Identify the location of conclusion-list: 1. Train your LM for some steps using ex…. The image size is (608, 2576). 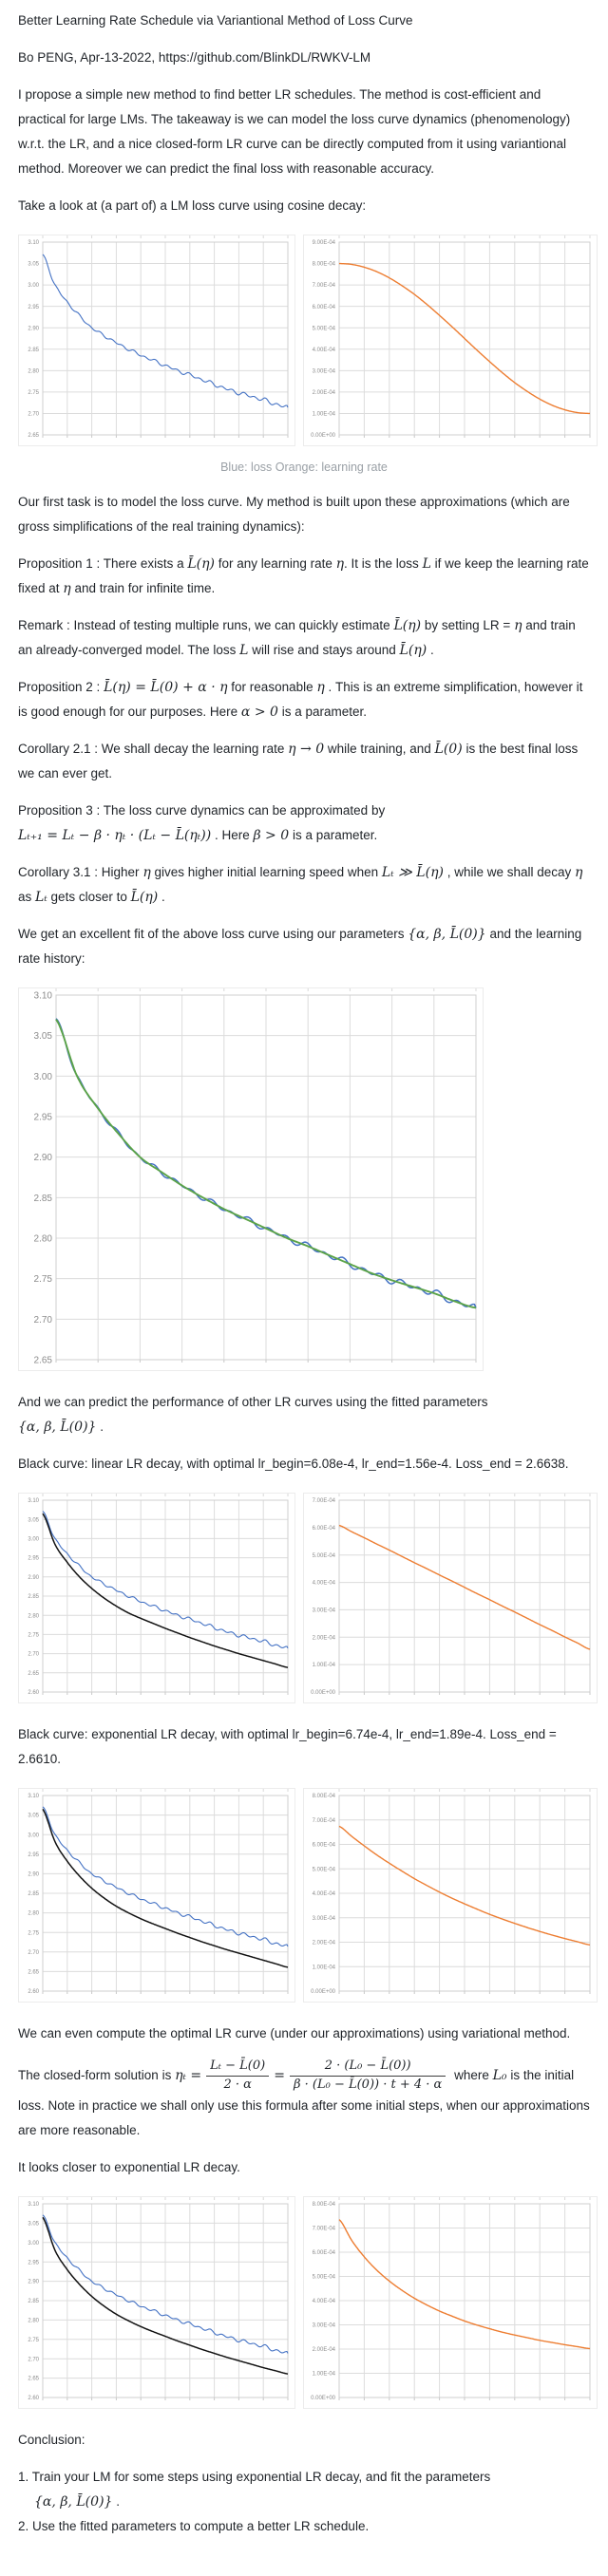
(304, 2502).